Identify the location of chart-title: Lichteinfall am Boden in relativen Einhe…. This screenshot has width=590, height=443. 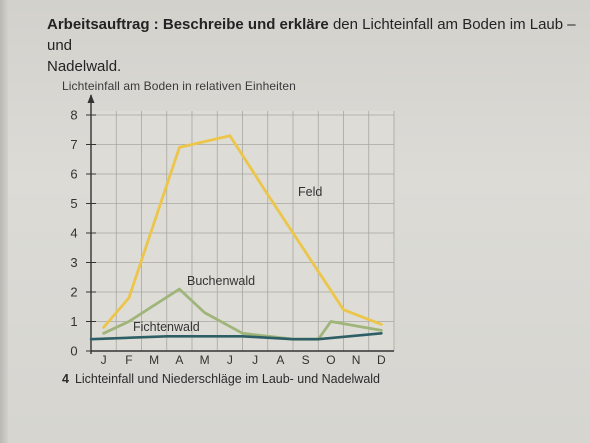
(179, 86).